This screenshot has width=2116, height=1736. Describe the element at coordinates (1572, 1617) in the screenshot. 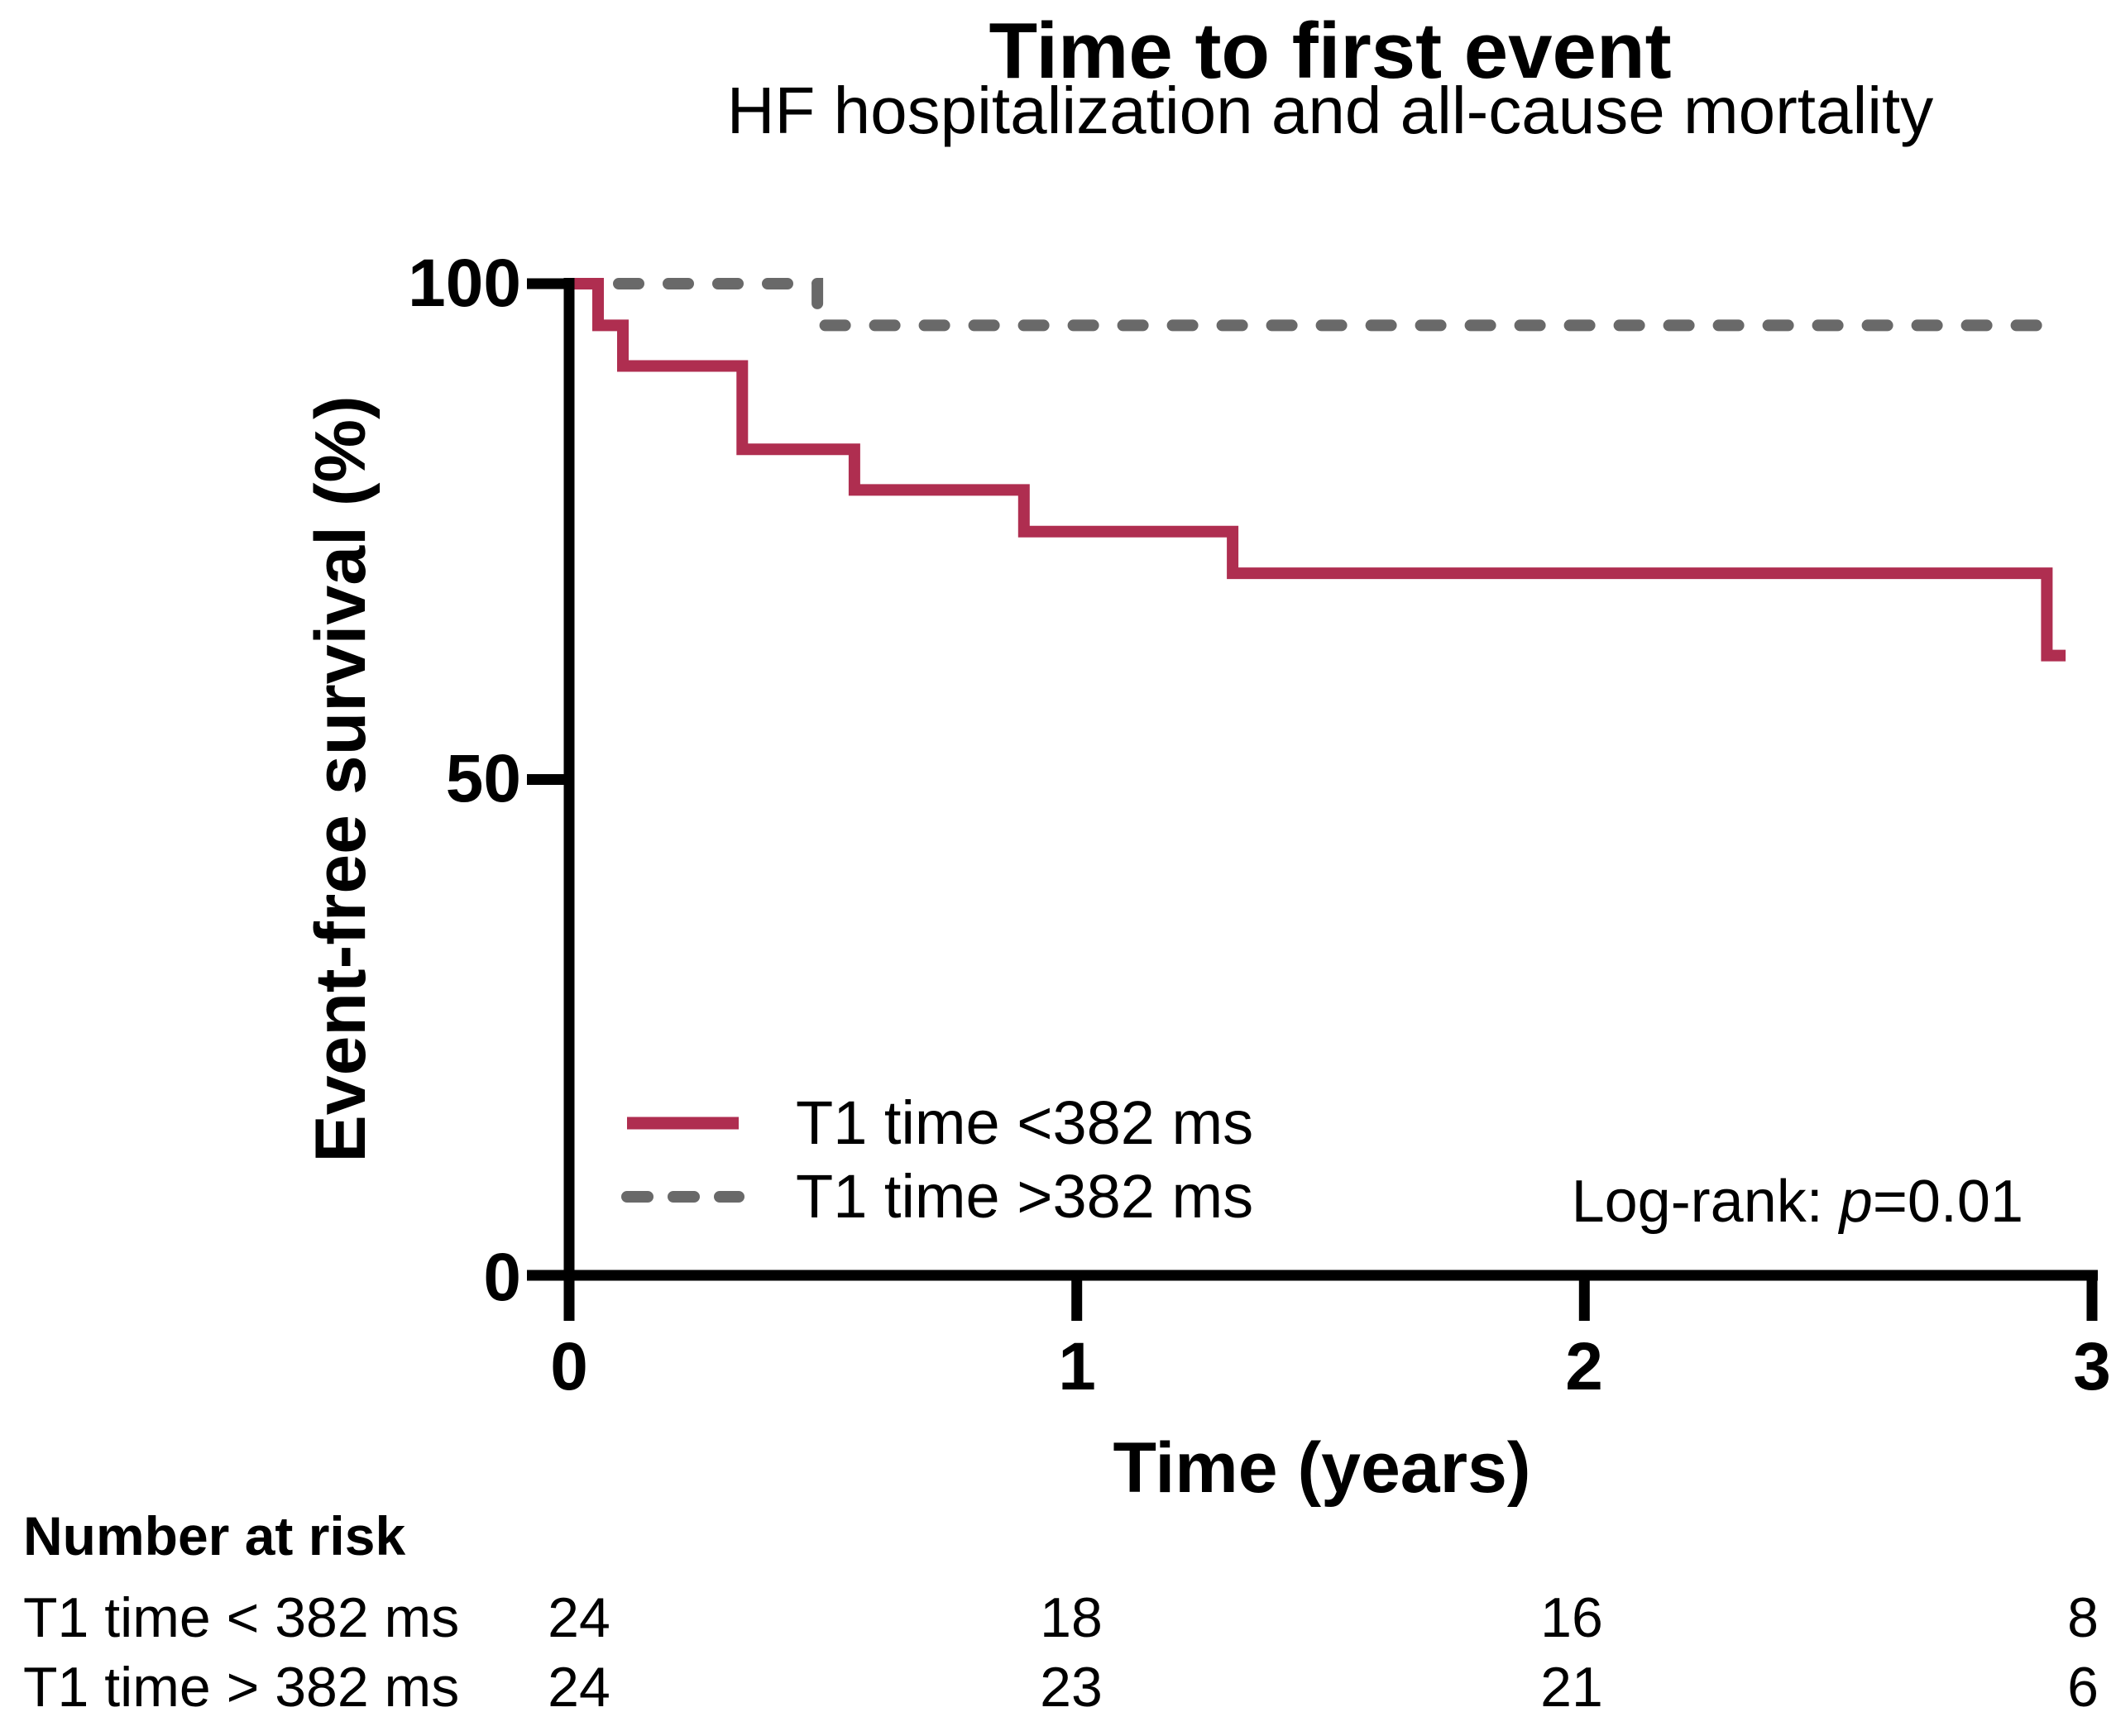

I see `risk-value: 16` at that location.